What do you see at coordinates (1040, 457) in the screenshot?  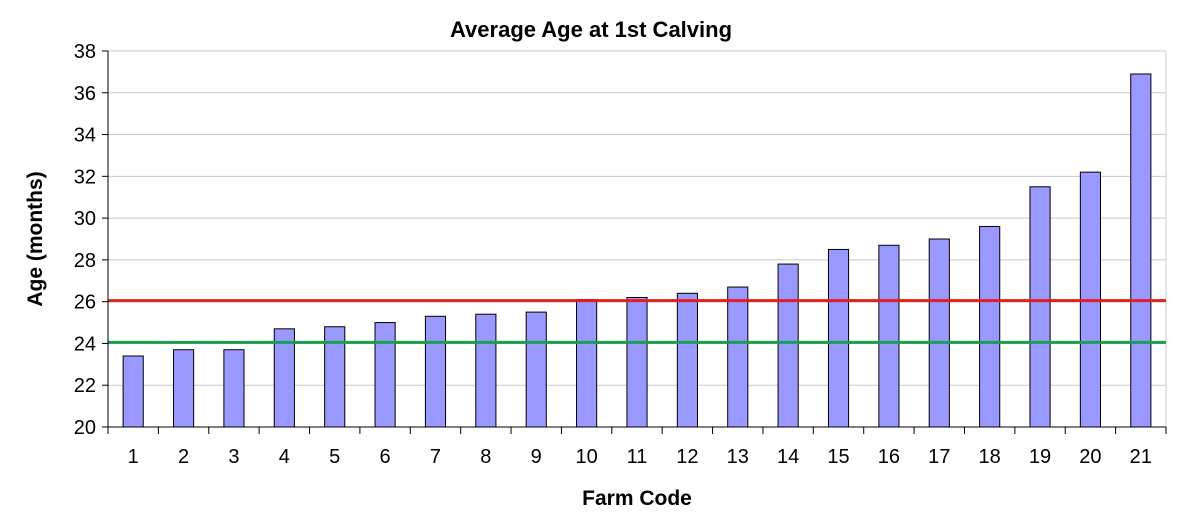 I see `x-tick-label: 19` at bounding box center [1040, 457].